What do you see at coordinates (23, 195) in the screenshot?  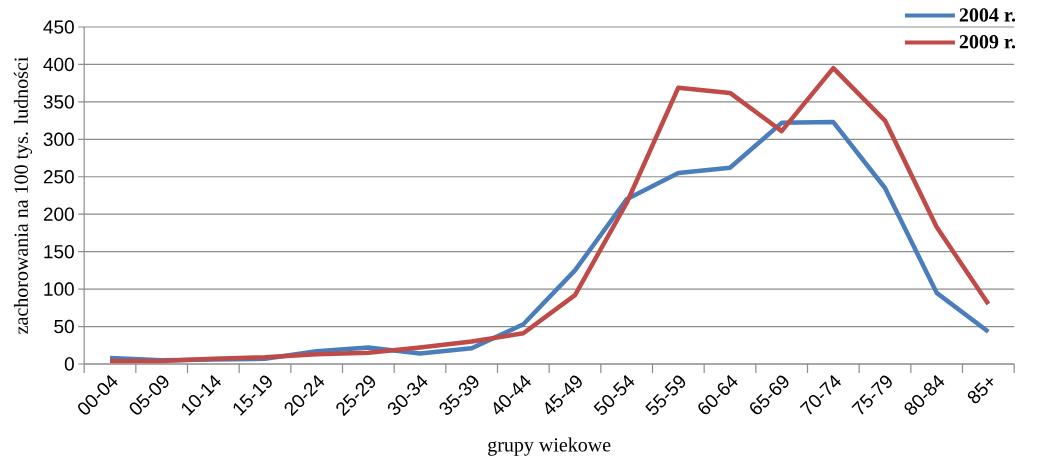 I see `y-axis-title: zachorowania na 100 tys. ludności` at bounding box center [23, 195].